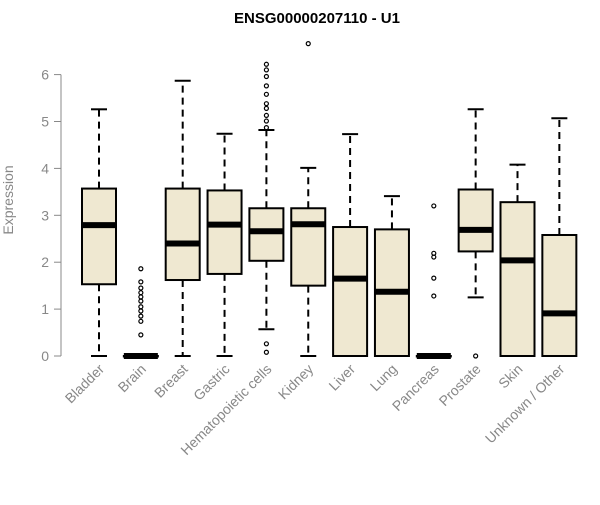 The height and width of the screenshot is (505, 600). Describe the element at coordinates (45, 262) in the screenshot. I see `y-tick-label: 2` at that location.